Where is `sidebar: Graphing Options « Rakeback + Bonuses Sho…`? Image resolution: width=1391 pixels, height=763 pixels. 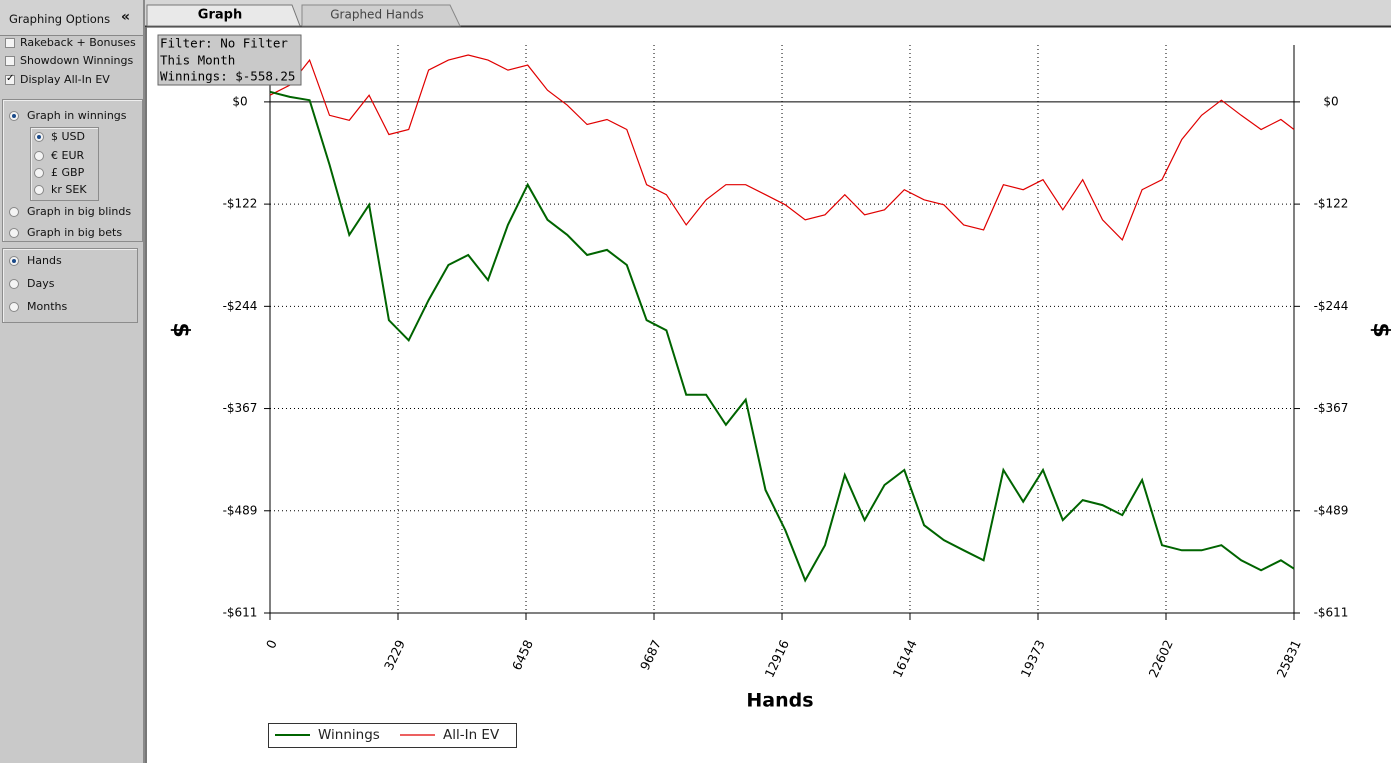
sidebar: Graphing Options « Rakeback + Bonuses Sho… is located at coordinates (72, 381).